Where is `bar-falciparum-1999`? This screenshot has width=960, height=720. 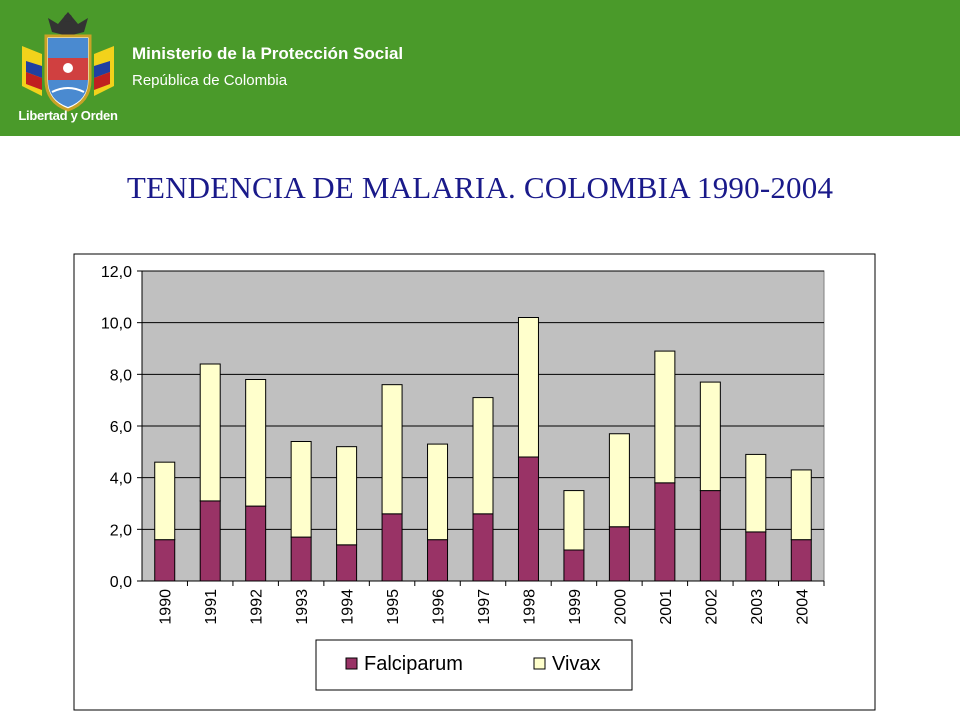 bar-falciparum-1999 is located at coordinates (574, 565).